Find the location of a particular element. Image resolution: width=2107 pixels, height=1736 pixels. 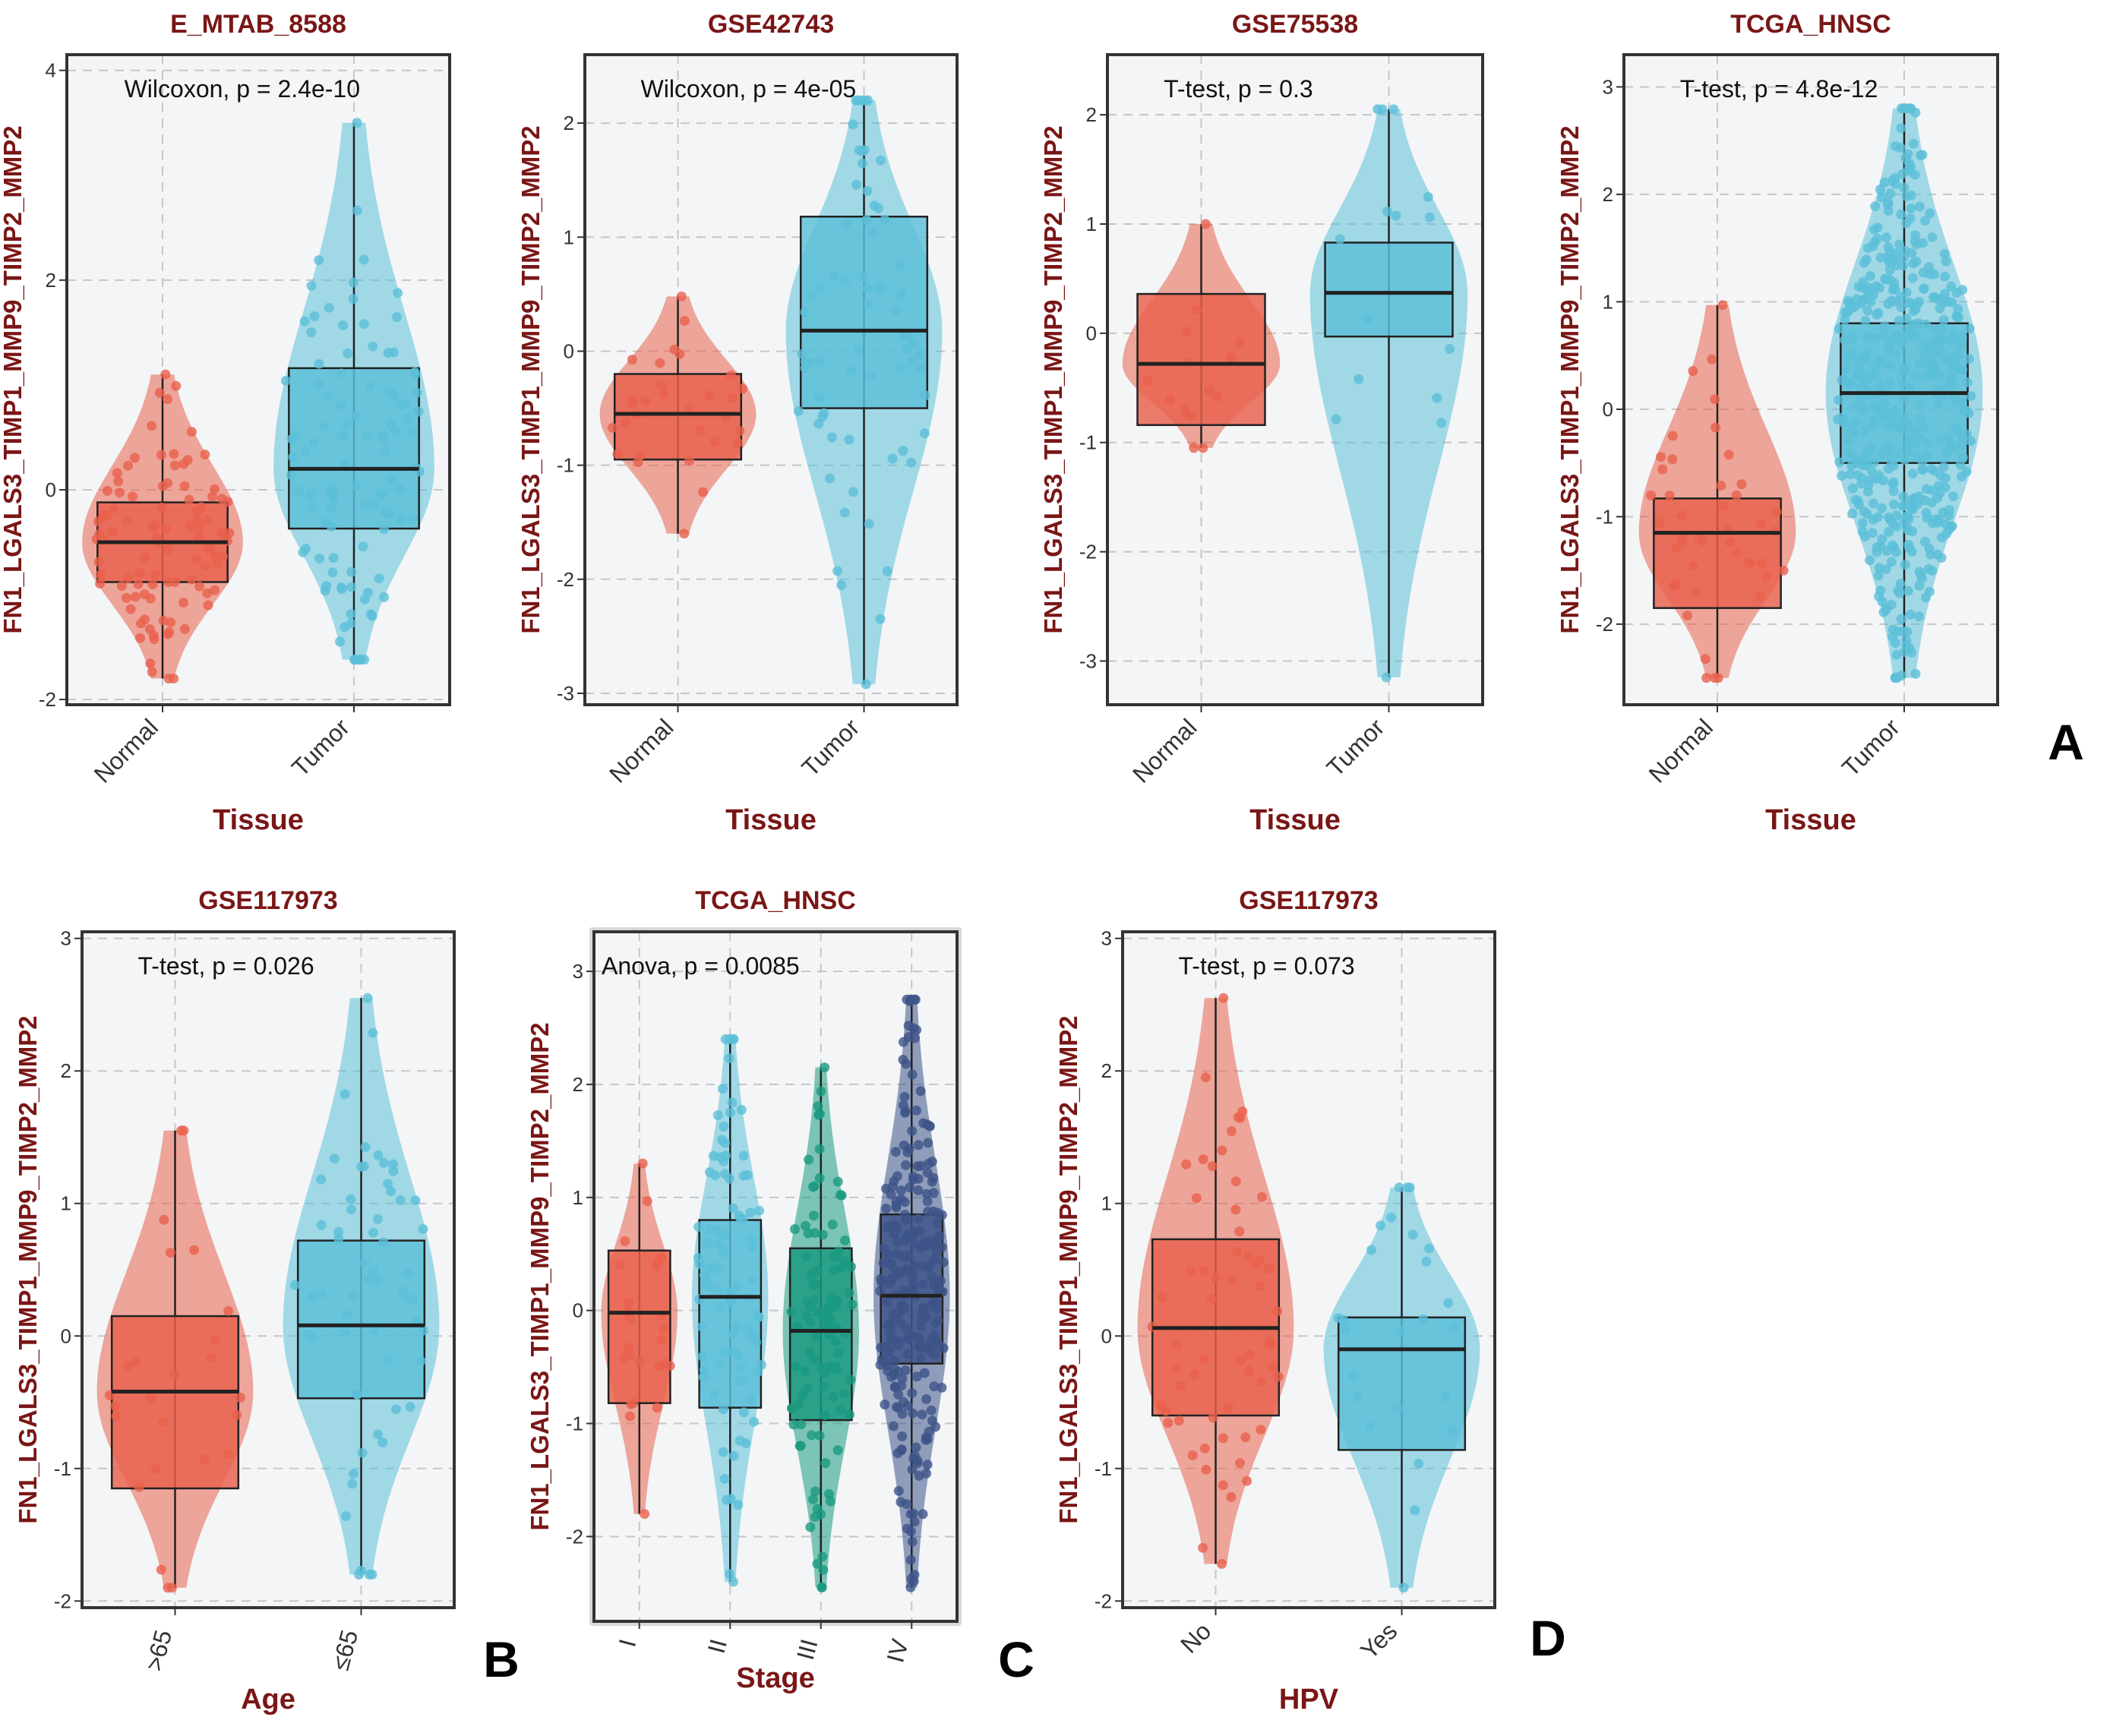

y-tick-label: 0 is located at coordinates (1608, 409).